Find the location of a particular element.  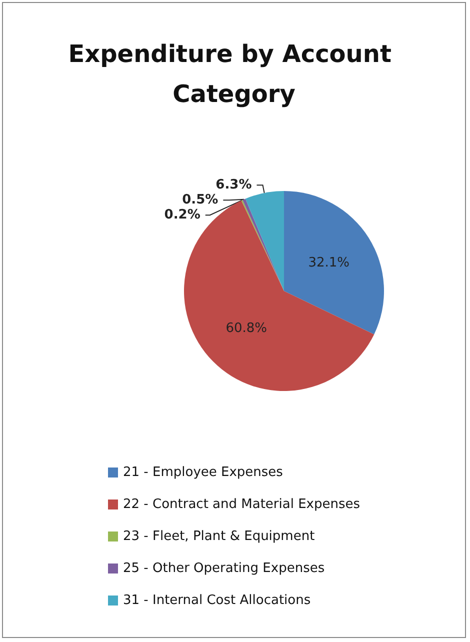

legend-label: 22 - Contract and Material Expenses is located at coordinates (241, 504).